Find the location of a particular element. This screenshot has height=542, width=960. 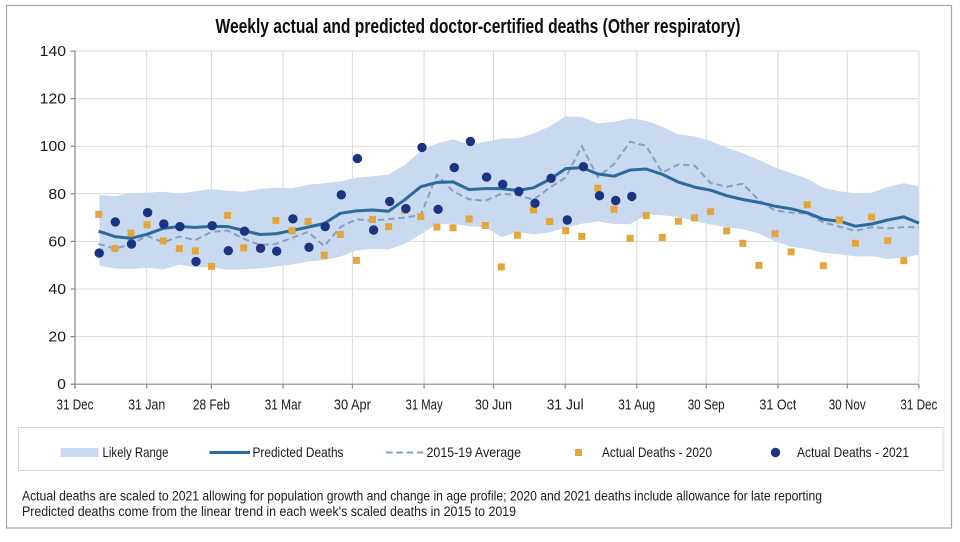

svg-text: 31 May is located at coordinates (425, 405).